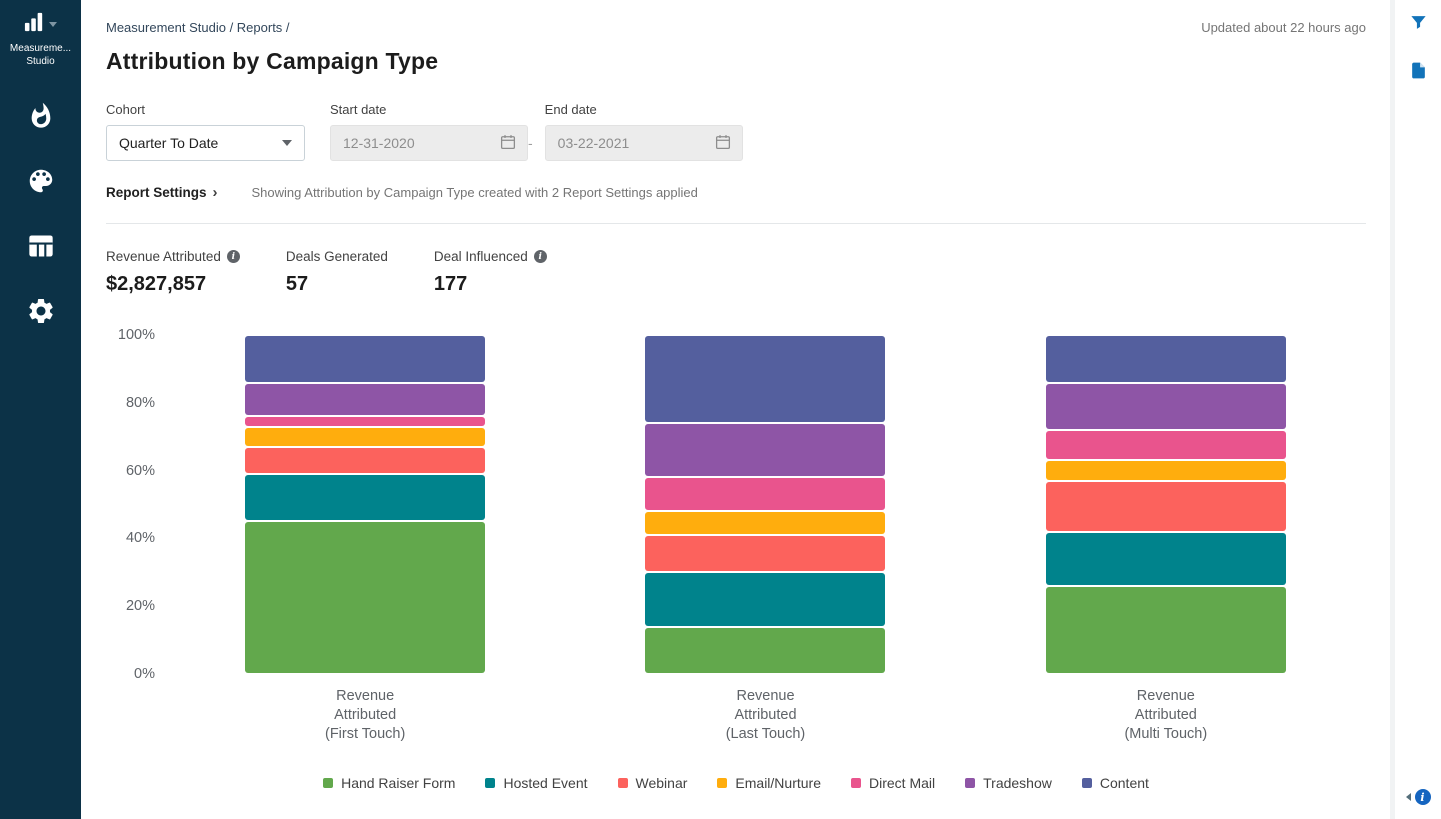 Image resolution: width=1441 pixels, height=819 pixels. What do you see at coordinates (173, 272) in the screenshot?
I see `kpi-revenue-attributed: Revenue Attributed i $2,827,857` at bounding box center [173, 272].